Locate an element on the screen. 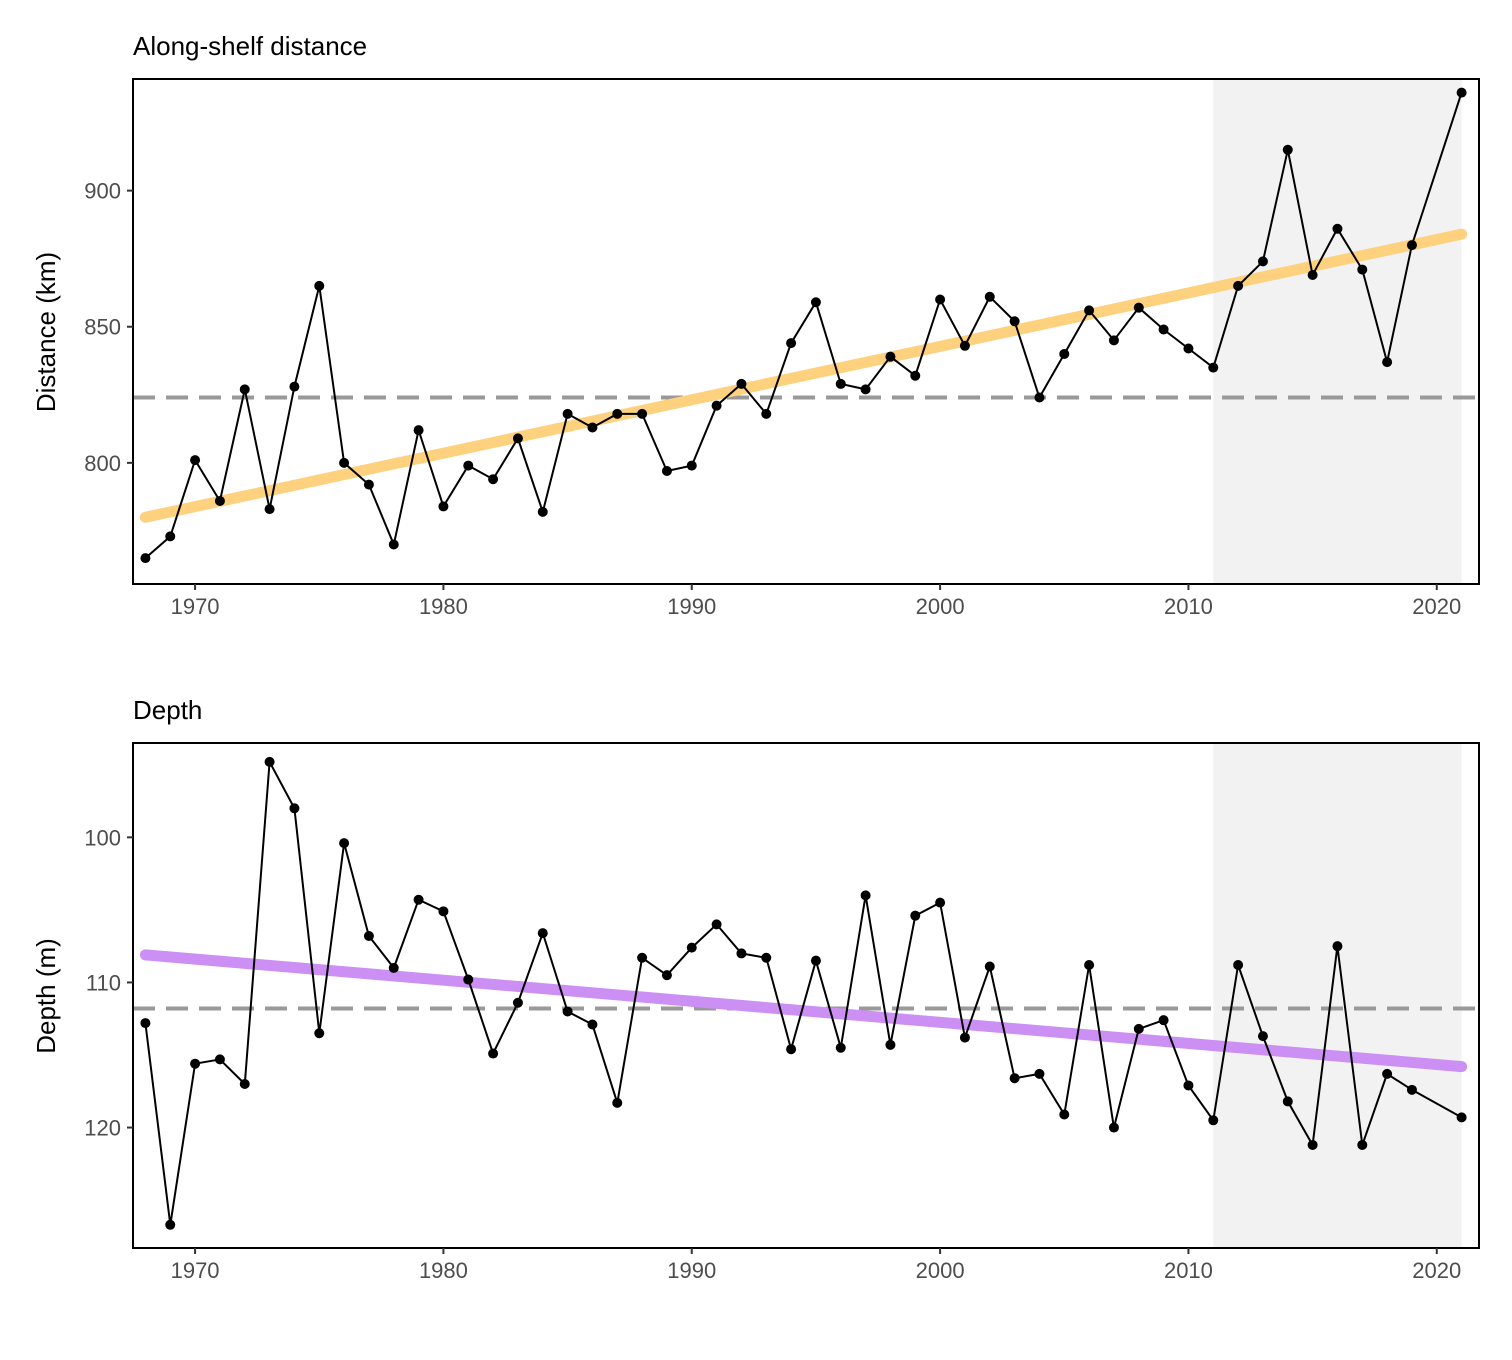 Image resolution: width=1512 pixels, height=1360 pixels. y-tick-label: 110 is located at coordinates (103, 982).